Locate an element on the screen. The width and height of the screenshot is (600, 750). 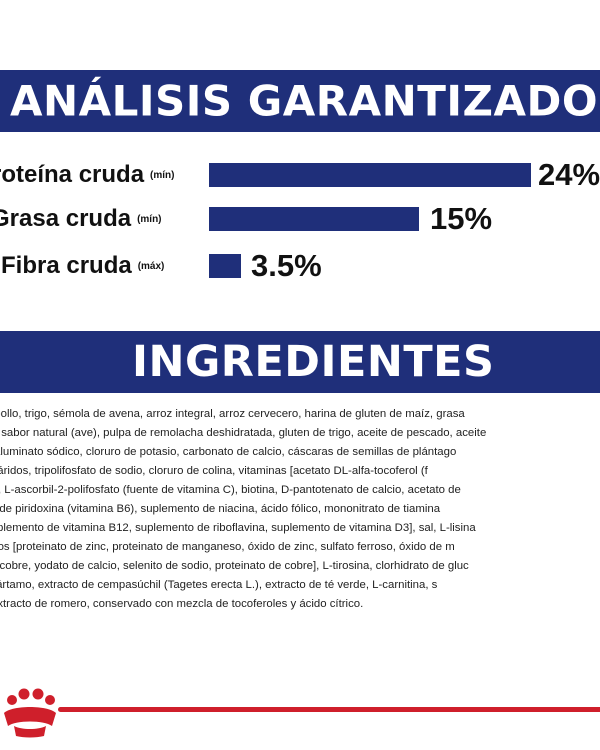
protein-value: 24% is located at coordinates (569, 174).